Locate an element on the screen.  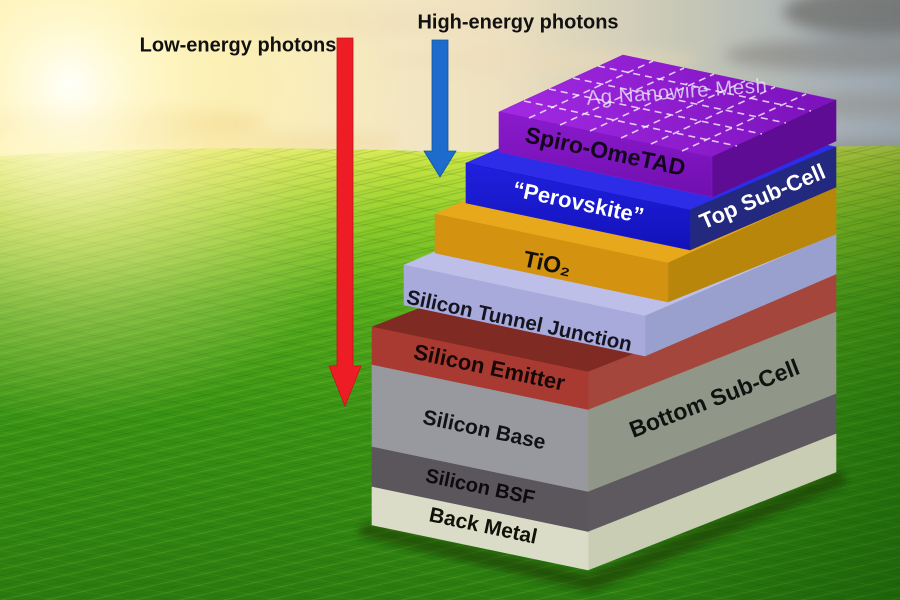
low-energy-label: Low-energy photons is located at coordinates (238, 45).